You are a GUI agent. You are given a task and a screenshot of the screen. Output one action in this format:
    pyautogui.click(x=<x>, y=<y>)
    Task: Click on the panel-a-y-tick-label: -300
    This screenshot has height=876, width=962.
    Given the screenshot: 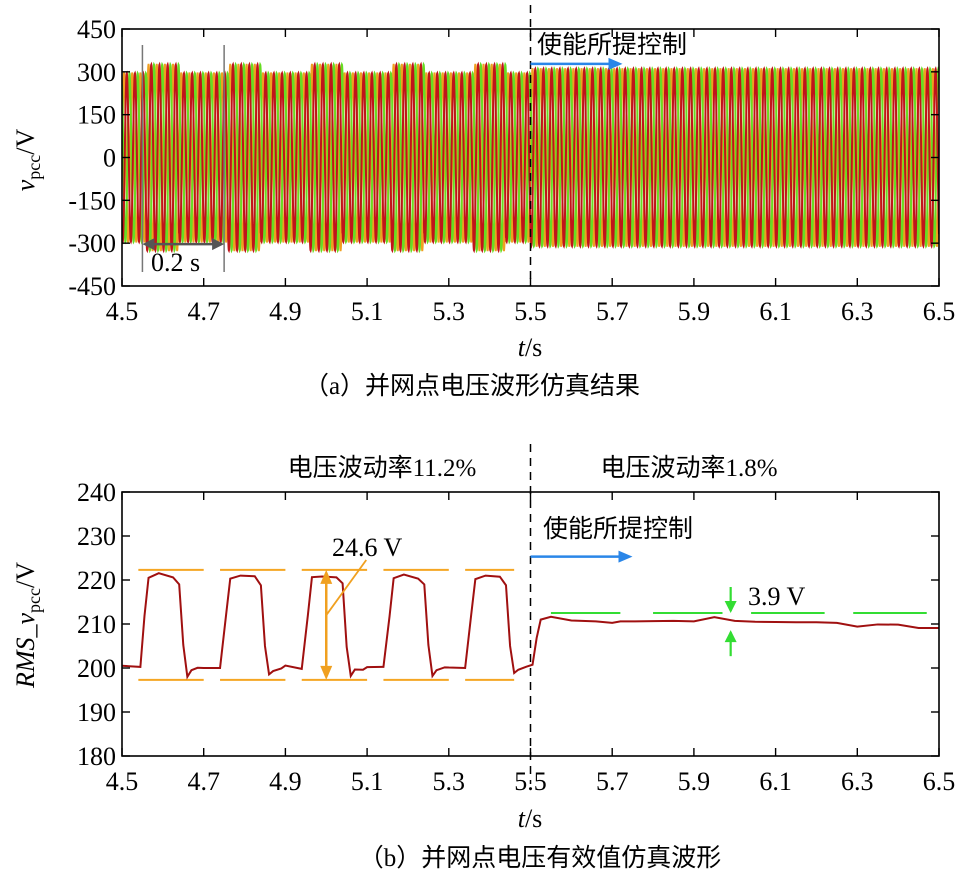 What is the action you would take?
    pyautogui.click(x=92, y=243)
    